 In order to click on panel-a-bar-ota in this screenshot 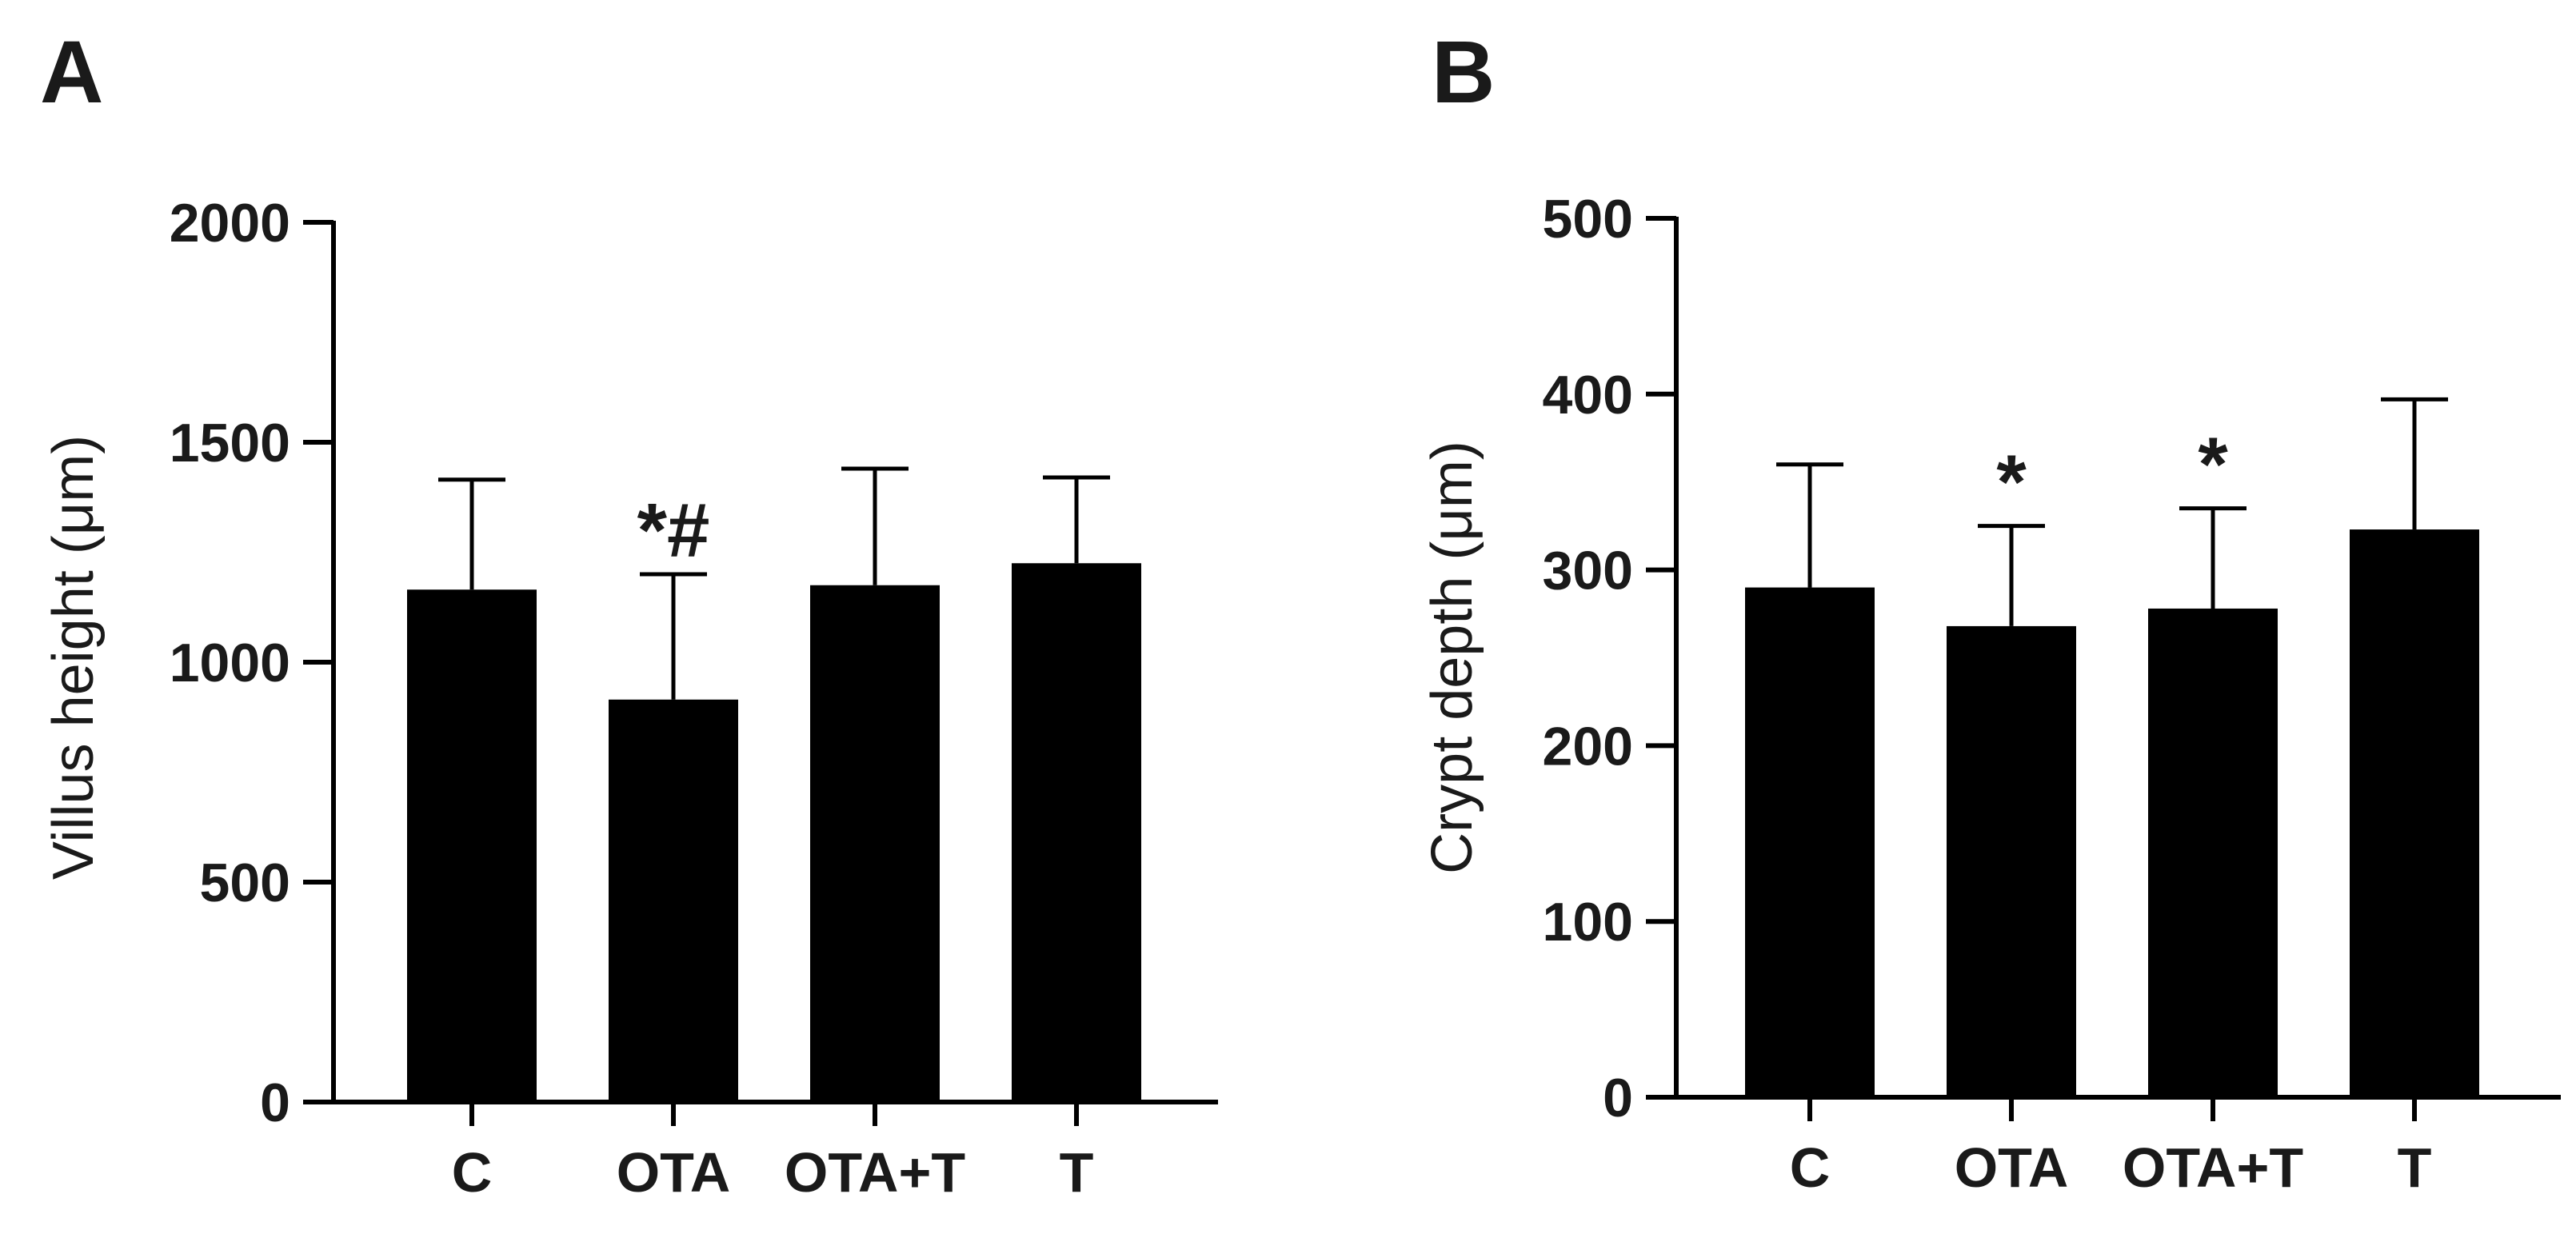, I will do `click(673, 901)`.